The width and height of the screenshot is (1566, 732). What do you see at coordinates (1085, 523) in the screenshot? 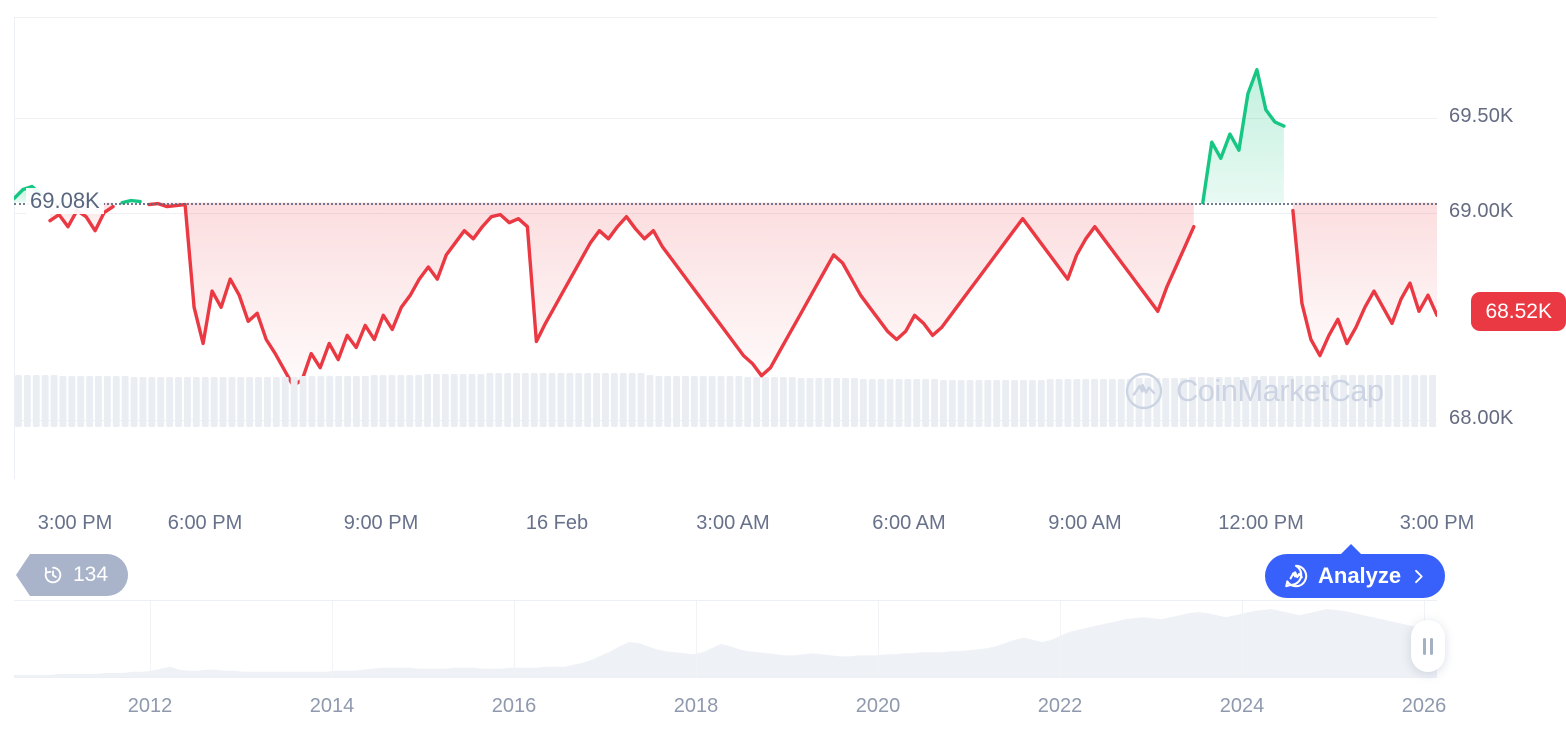
I see `x-axis-tick-label: 9:00 AM` at bounding box center [1085, 523].